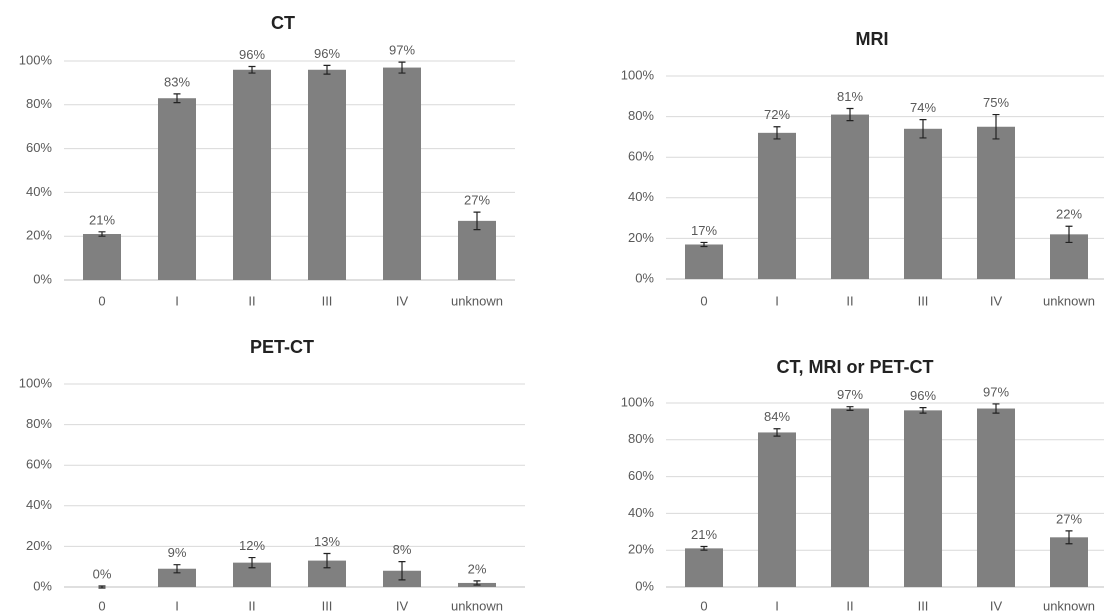 This screenshot has width=1104, height=616. What do you see at coordinates (777, 416) in the screenshot?
I see `value-label: 84%` at bounding box center [777, 416].